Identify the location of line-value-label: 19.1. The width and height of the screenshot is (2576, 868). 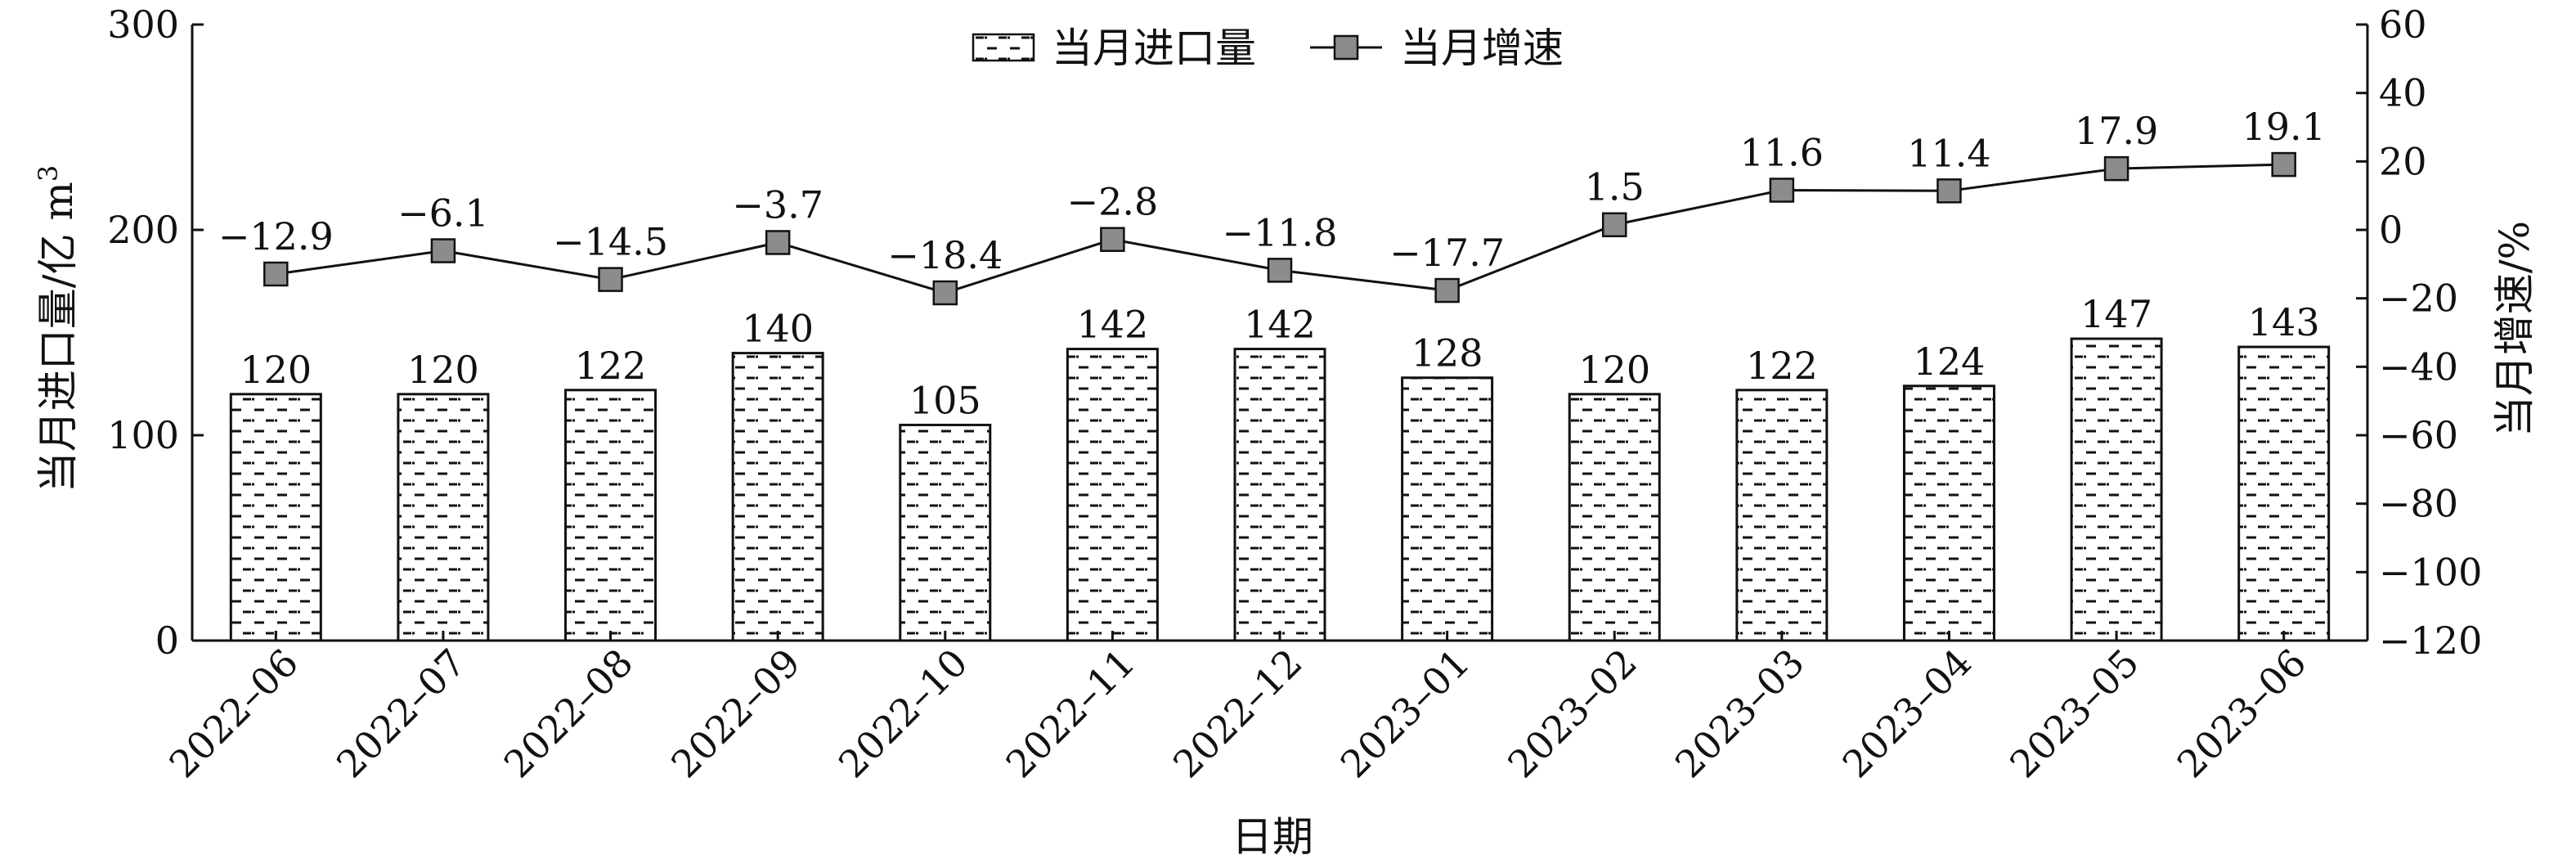
(2283, 127).